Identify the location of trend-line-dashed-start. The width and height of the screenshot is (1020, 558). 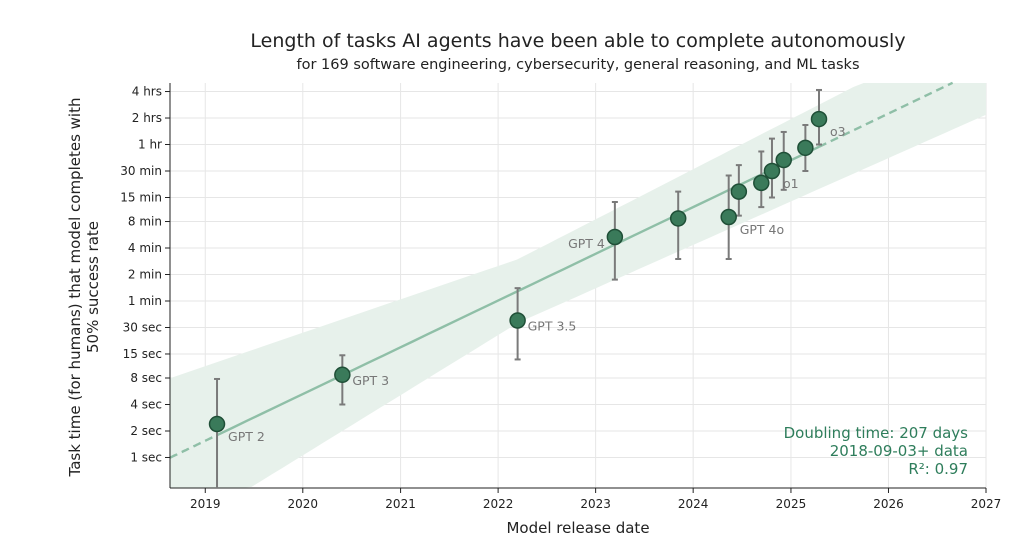
(193, 446).